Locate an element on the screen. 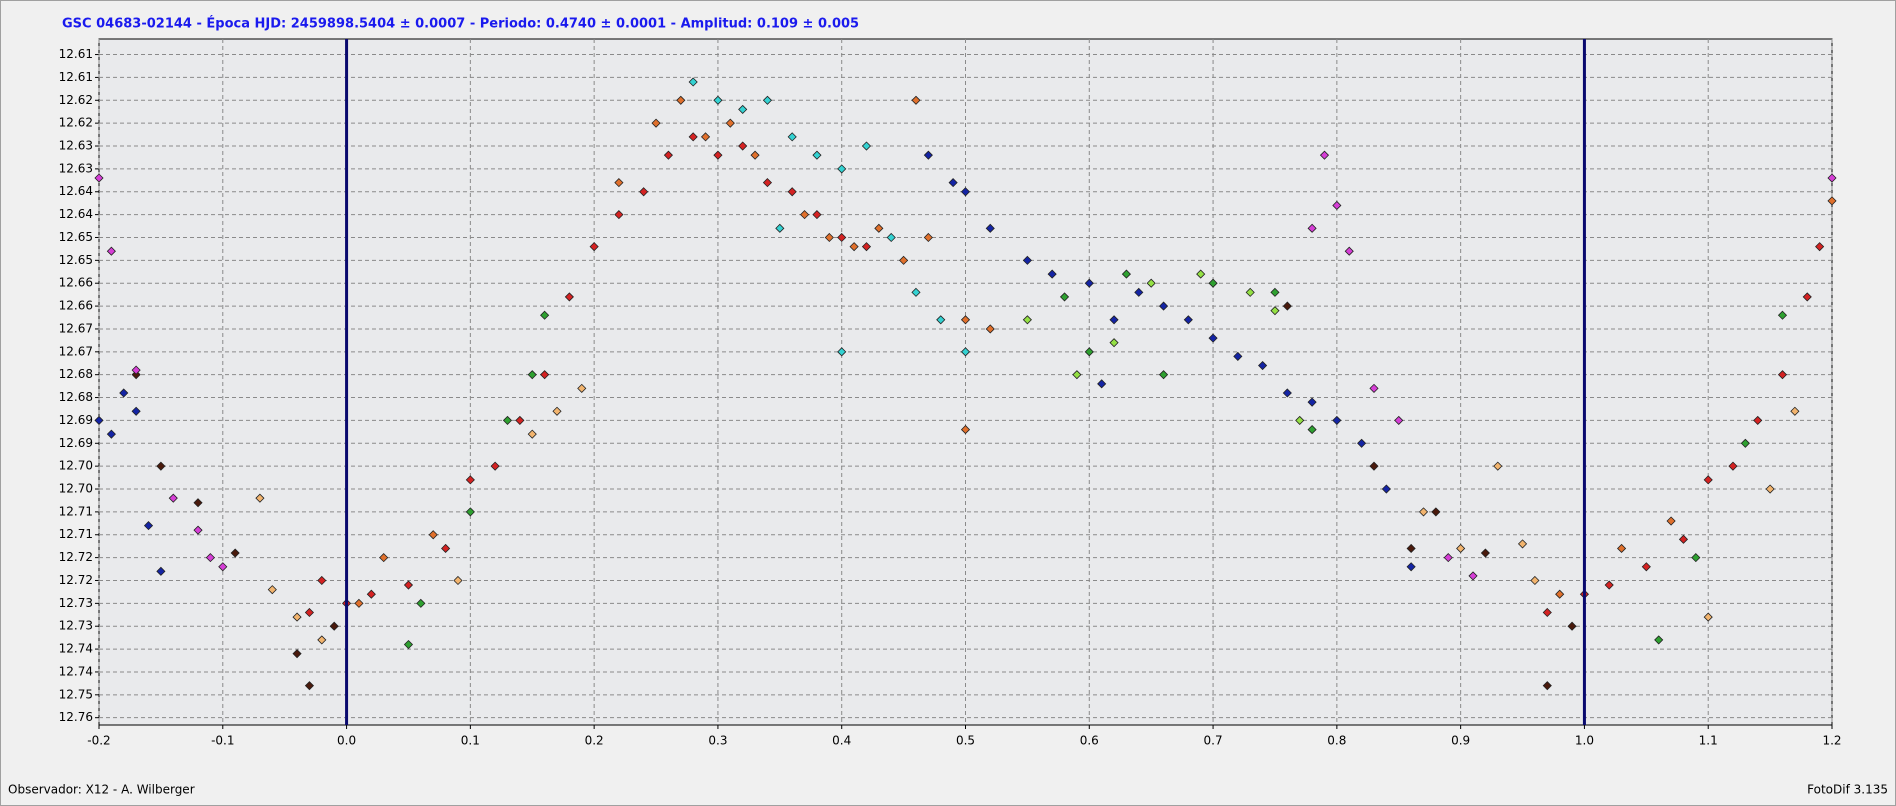  y-tick-label: 12.67 is located at coordinates (76, 328).